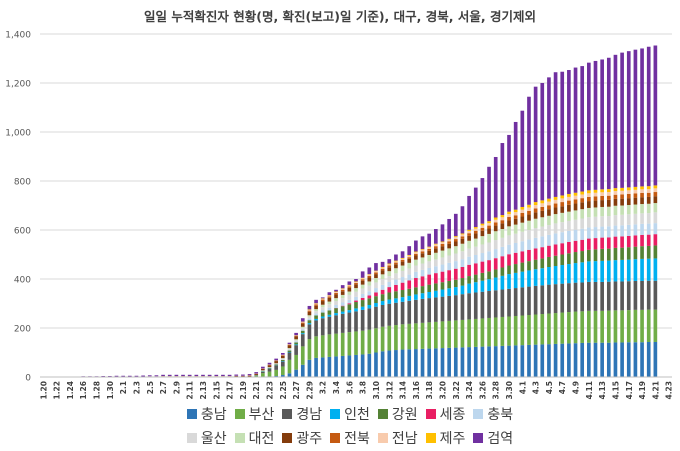  Describe the element at coordinates (176, 387) in the screenshot. I see `x-tick-label: 2.9` at that location.